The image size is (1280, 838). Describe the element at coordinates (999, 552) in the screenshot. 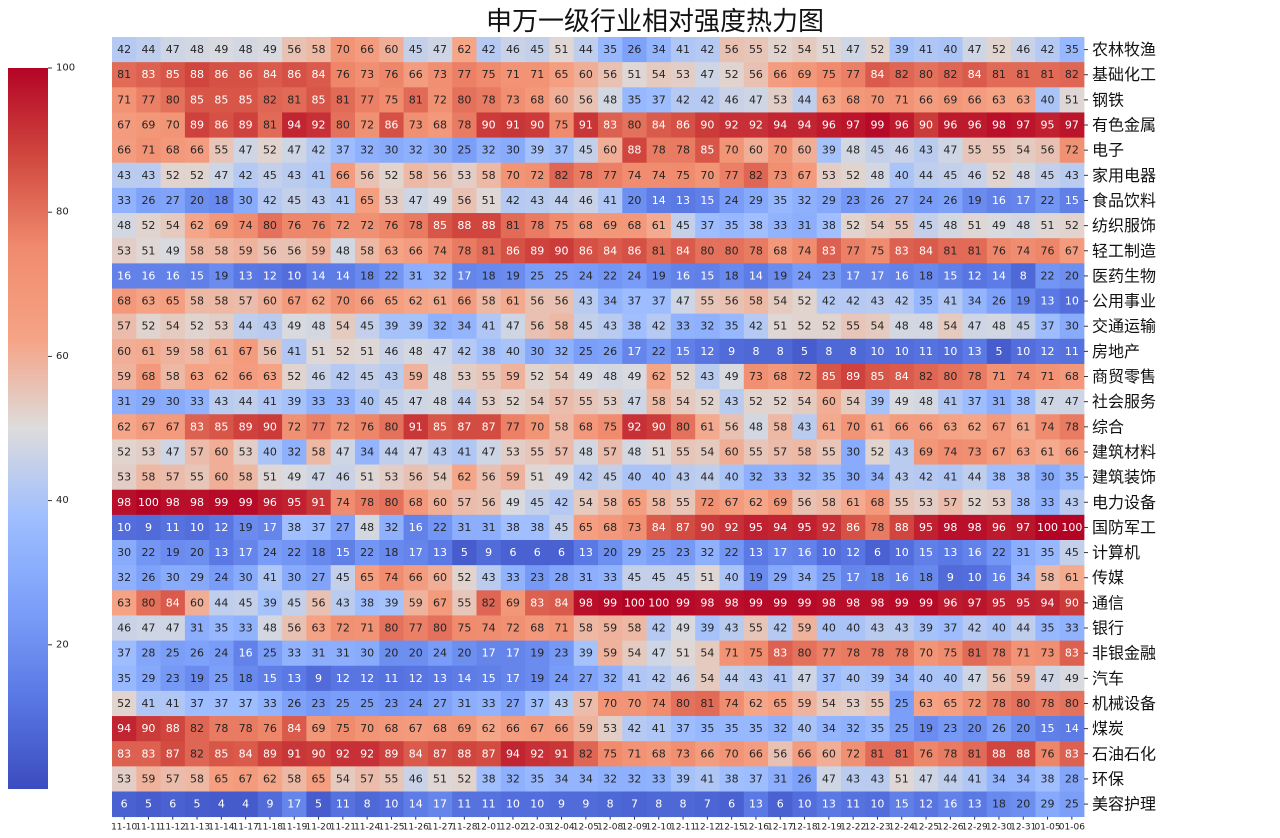

I see `cell-value-label: 22` at that location.